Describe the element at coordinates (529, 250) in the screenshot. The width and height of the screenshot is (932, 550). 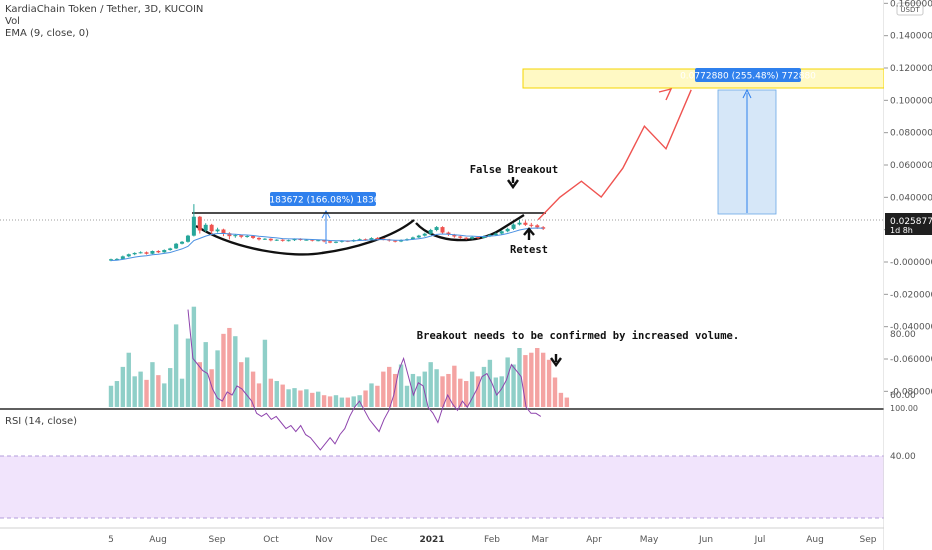
I see `retest-label: Retest` at that location.